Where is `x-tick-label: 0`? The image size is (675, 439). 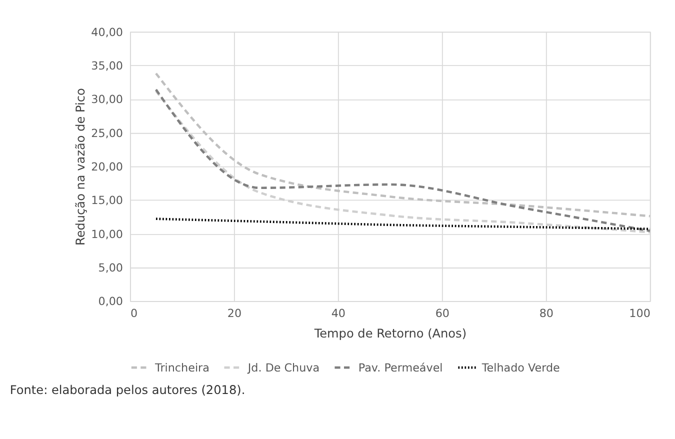 x-tick-label: 0 is located at coordinates (134, 313).